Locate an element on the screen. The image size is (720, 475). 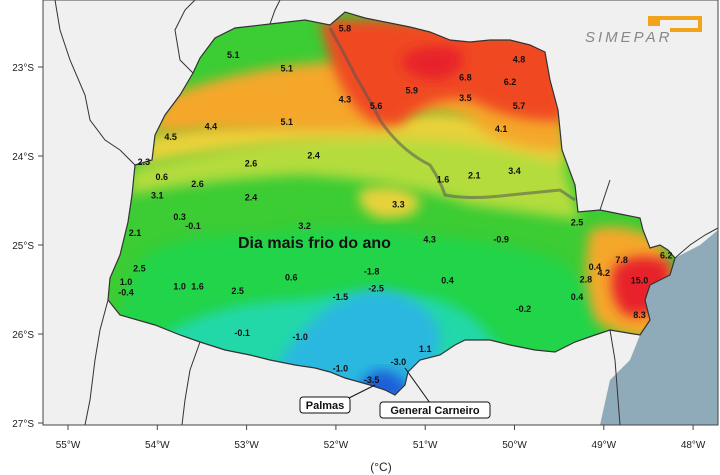
map-title: Dia mais frio do ano is located at coordinates (314, 243).